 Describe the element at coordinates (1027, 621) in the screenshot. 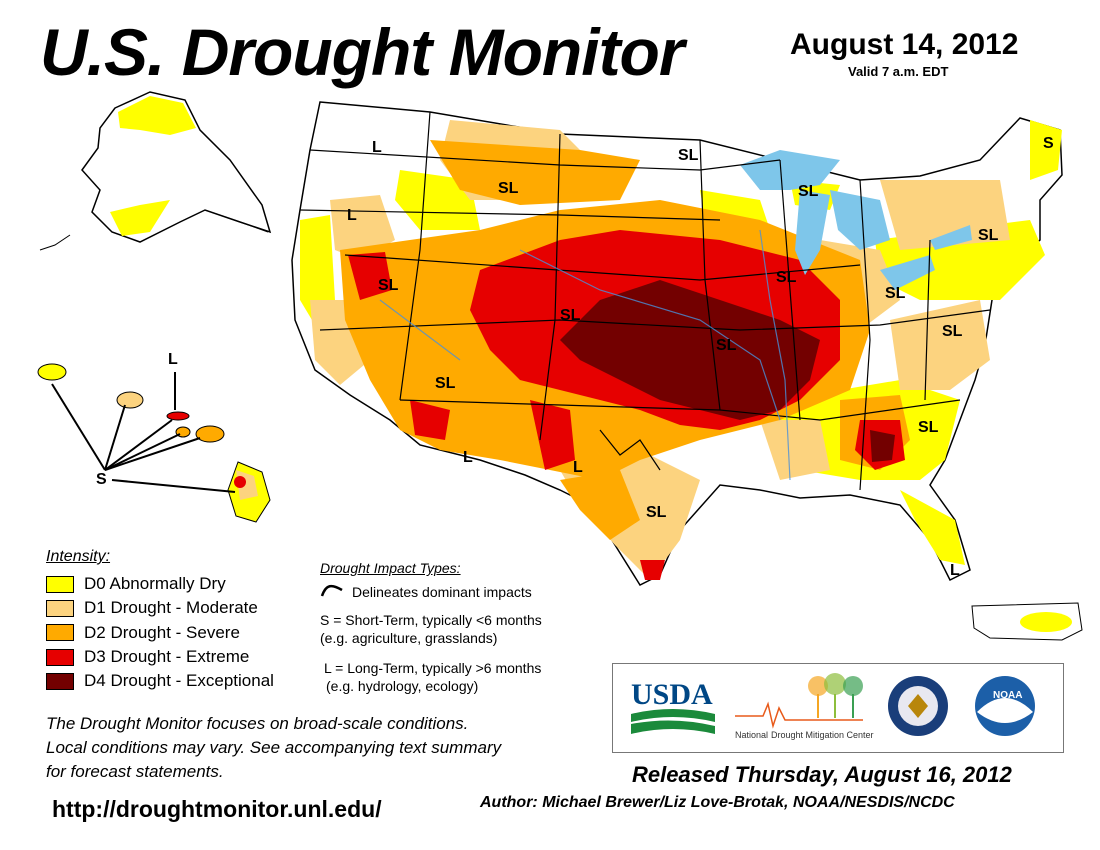

I see `puerto-rico-map` at that location.